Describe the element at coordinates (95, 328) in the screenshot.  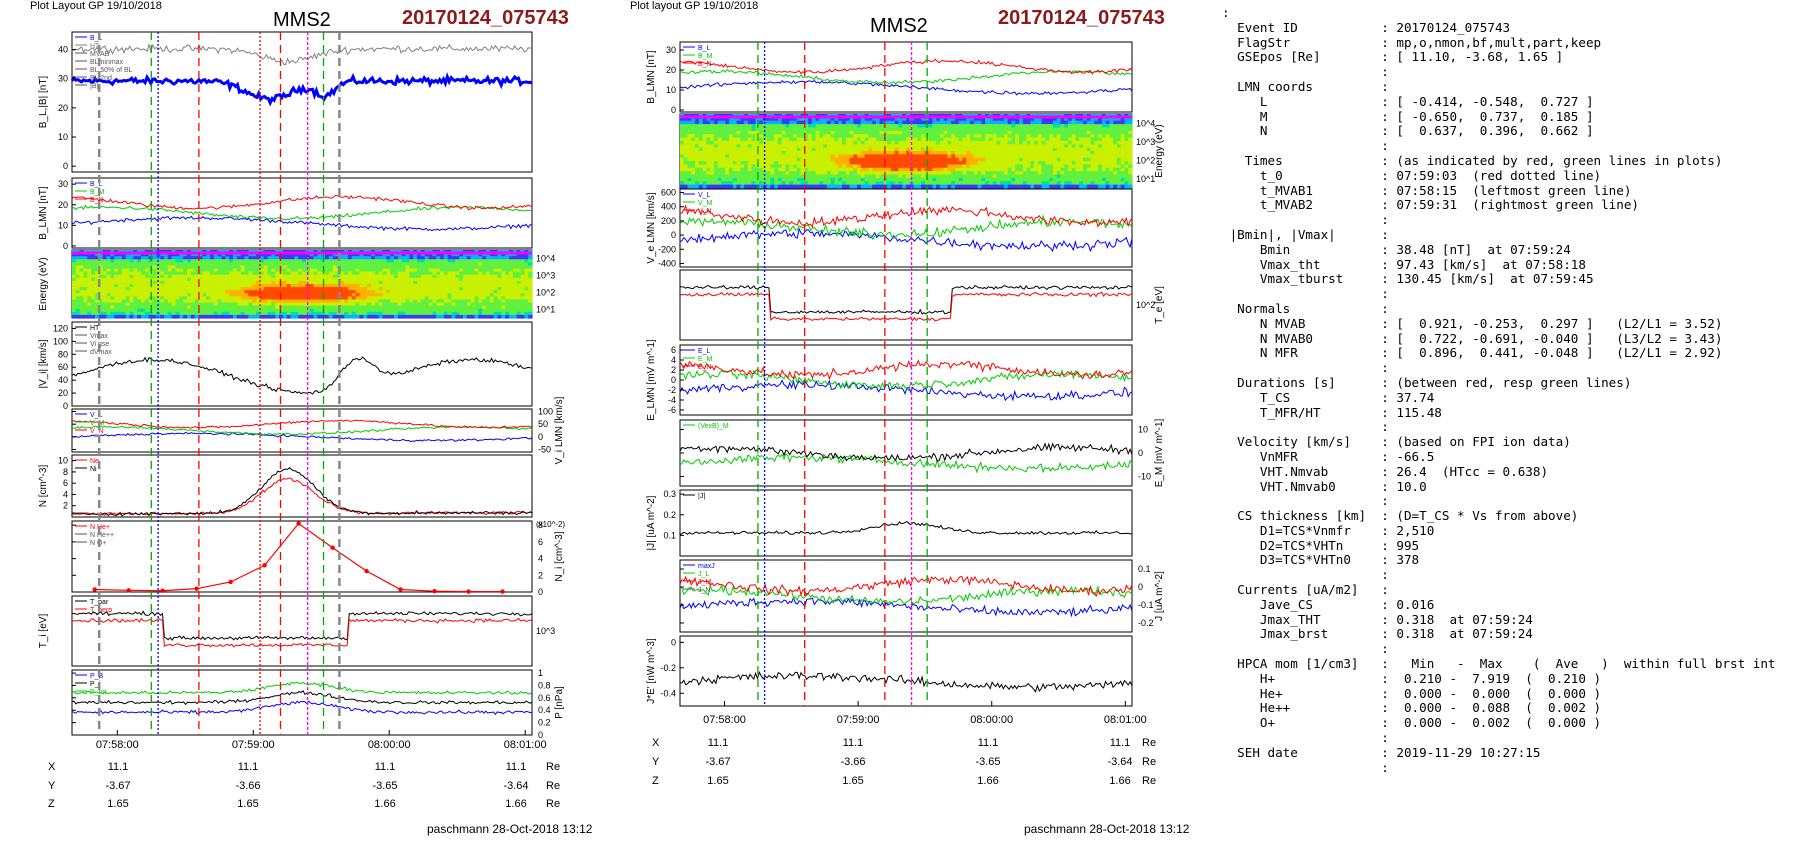
I see `legend-label: HT` at that location.